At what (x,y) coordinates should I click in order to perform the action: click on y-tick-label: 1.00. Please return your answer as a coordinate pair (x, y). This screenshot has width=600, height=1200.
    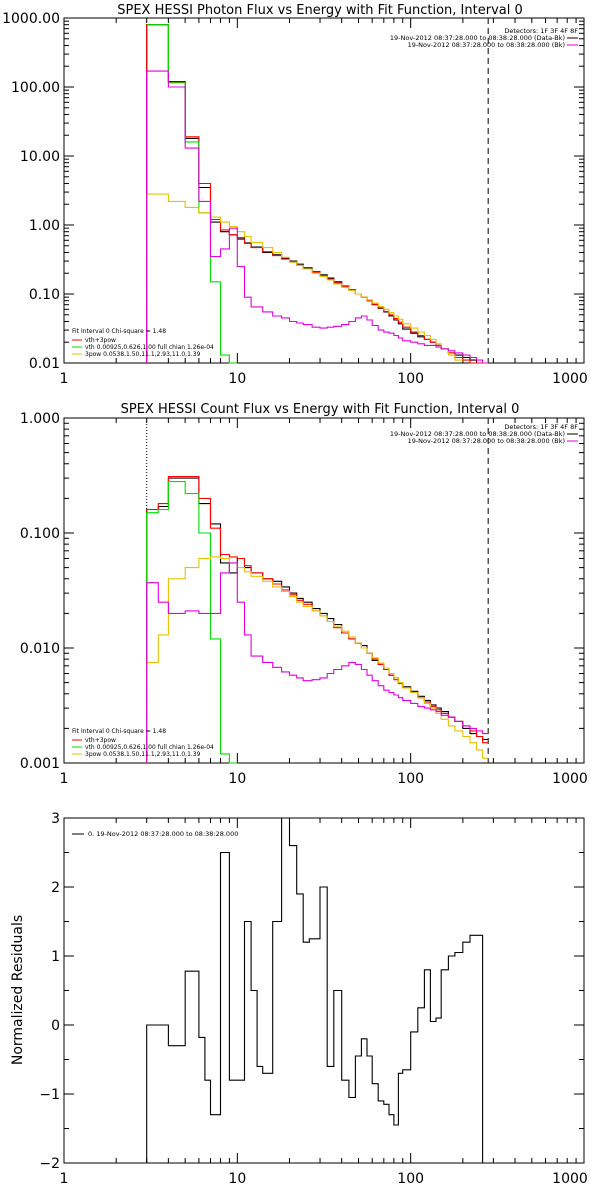
    Looking at the image, I should click on (44, 226).